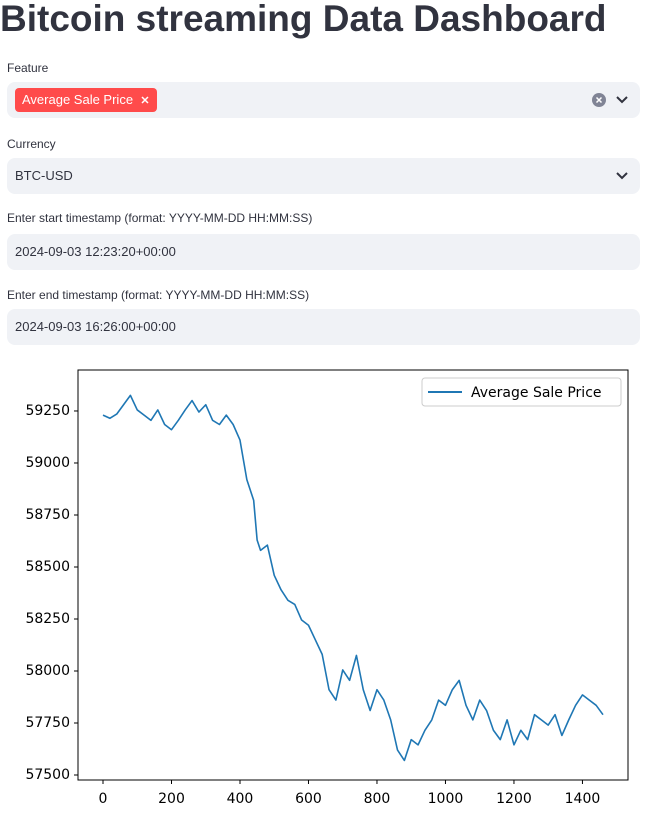  What do you see at coordinates (308, 799) in the screenshot?
I see `x-tick-label: 600` at bounding box center [308, 799].